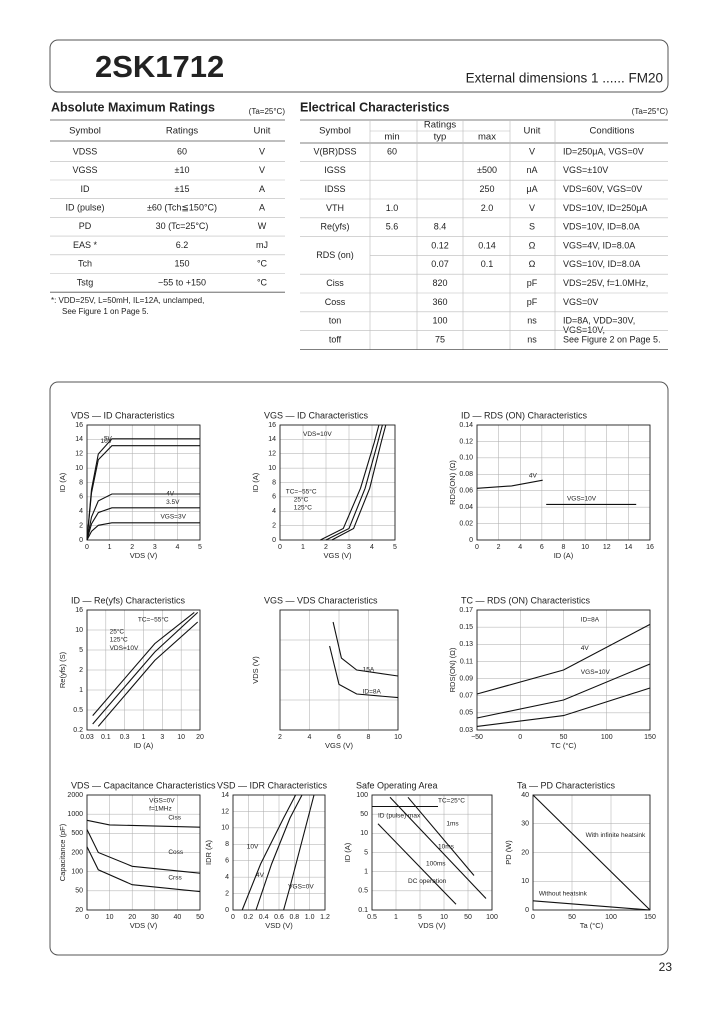 Image resolution: width=720 pixels, height=1017 pixels. What do you see at coordinates (446, 846) in the screenshot?
I see `curve-label: 10ms` at bounding box center [446, 846].